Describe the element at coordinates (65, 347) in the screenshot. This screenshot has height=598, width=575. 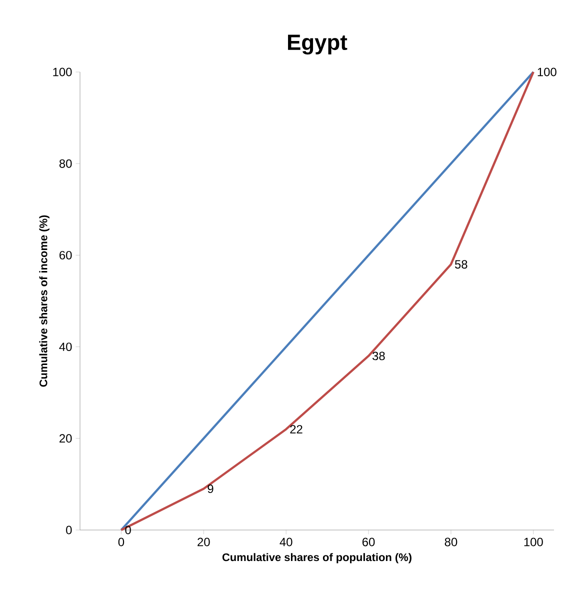
I see `y-tick-label: 40` at that location.